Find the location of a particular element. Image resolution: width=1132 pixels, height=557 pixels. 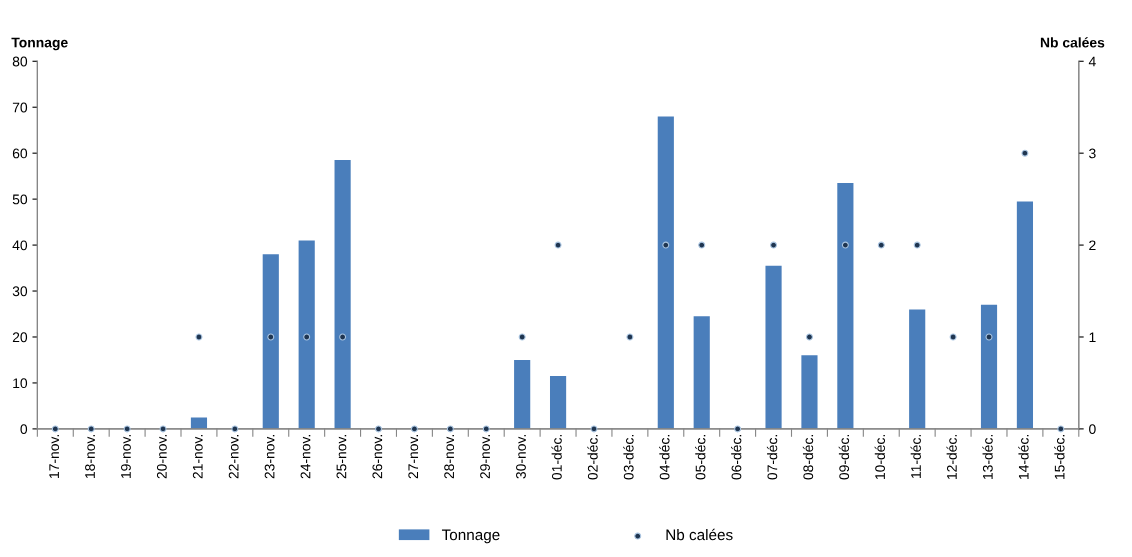

x-tick-label: 01-déc. is located at coordinates (556, 457).